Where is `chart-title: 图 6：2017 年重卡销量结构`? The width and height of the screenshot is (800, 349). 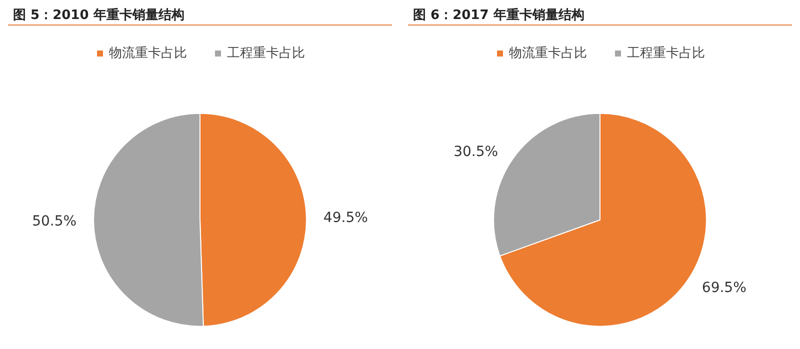 chart-title: 图 6：2017 年重卡销量结构 is located at coordinates (498, 15).